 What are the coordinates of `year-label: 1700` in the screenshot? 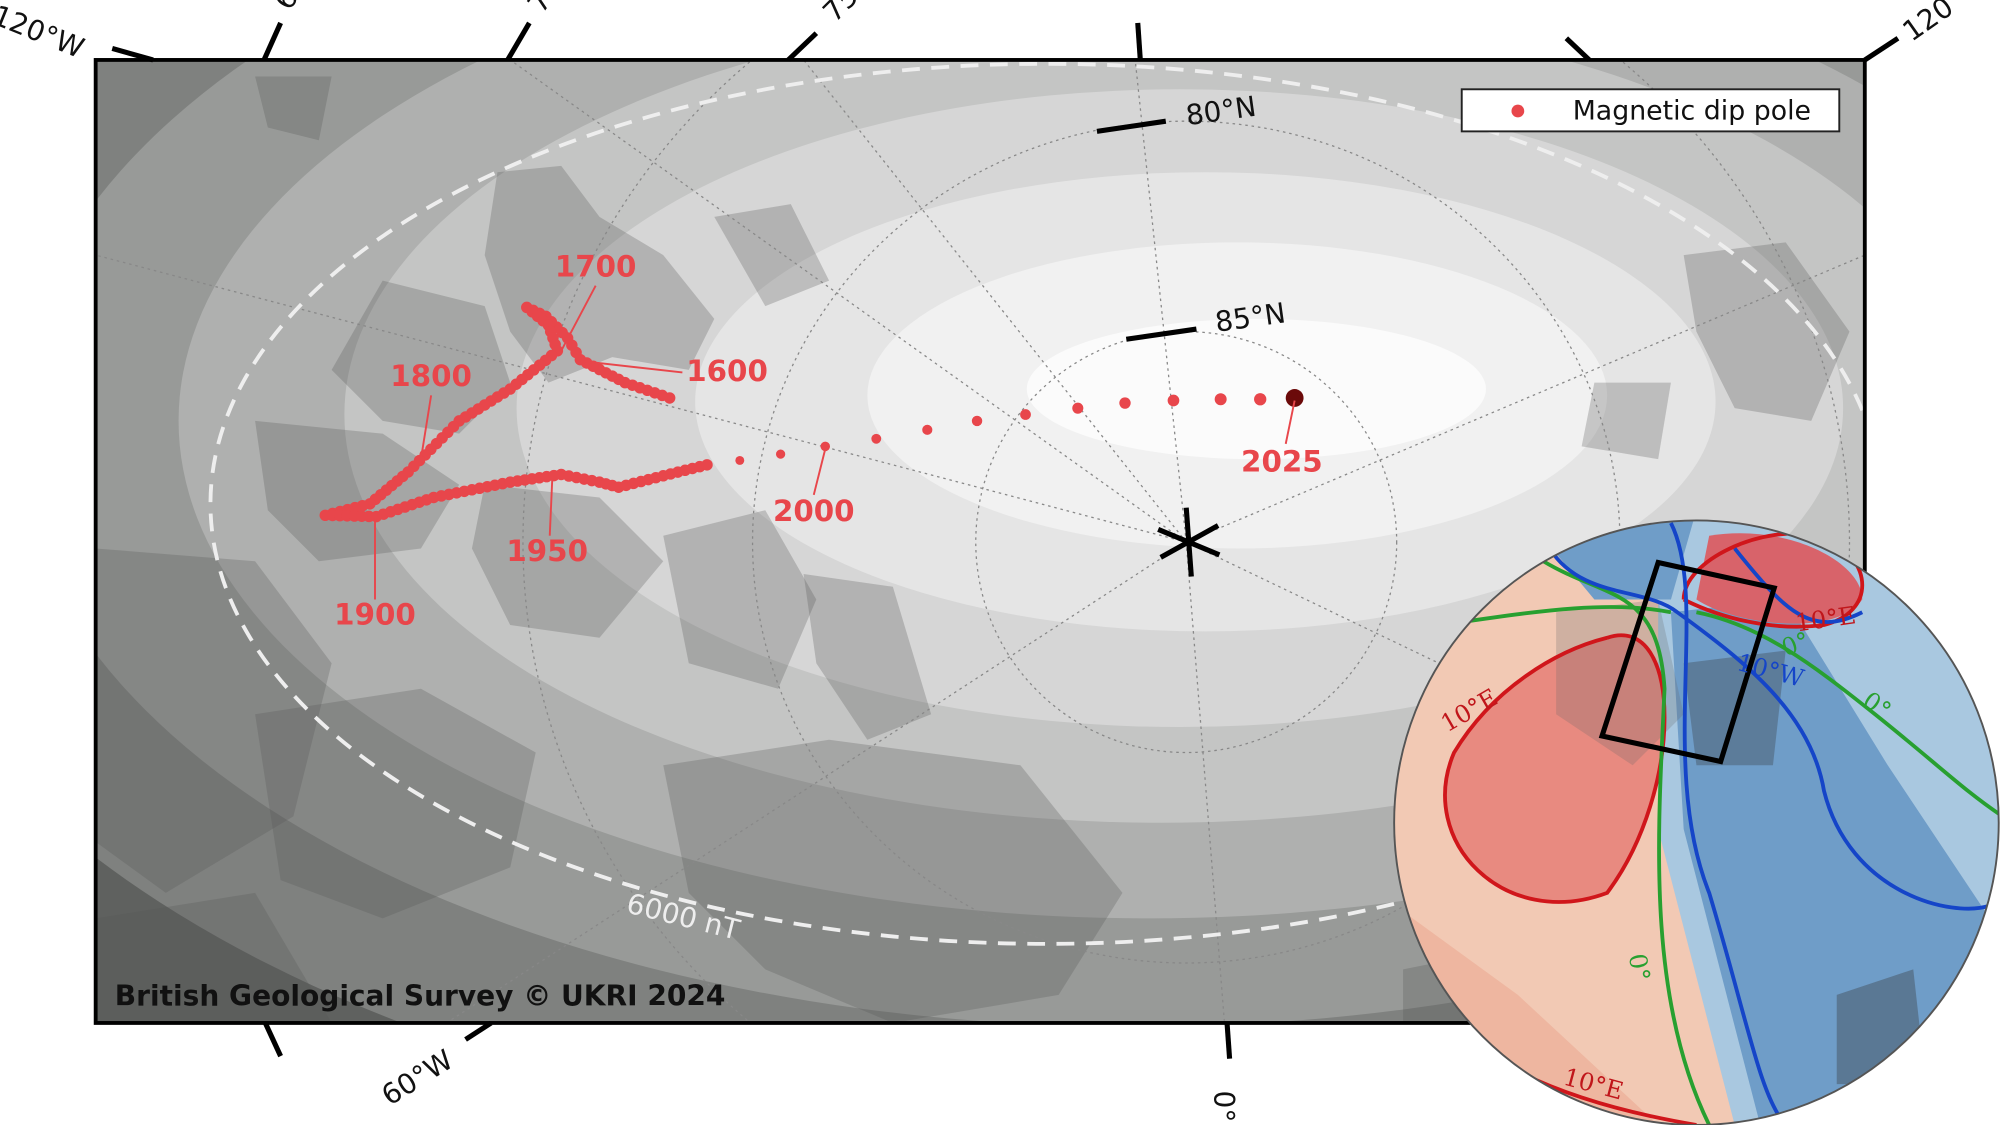 It's located at (596, 266).